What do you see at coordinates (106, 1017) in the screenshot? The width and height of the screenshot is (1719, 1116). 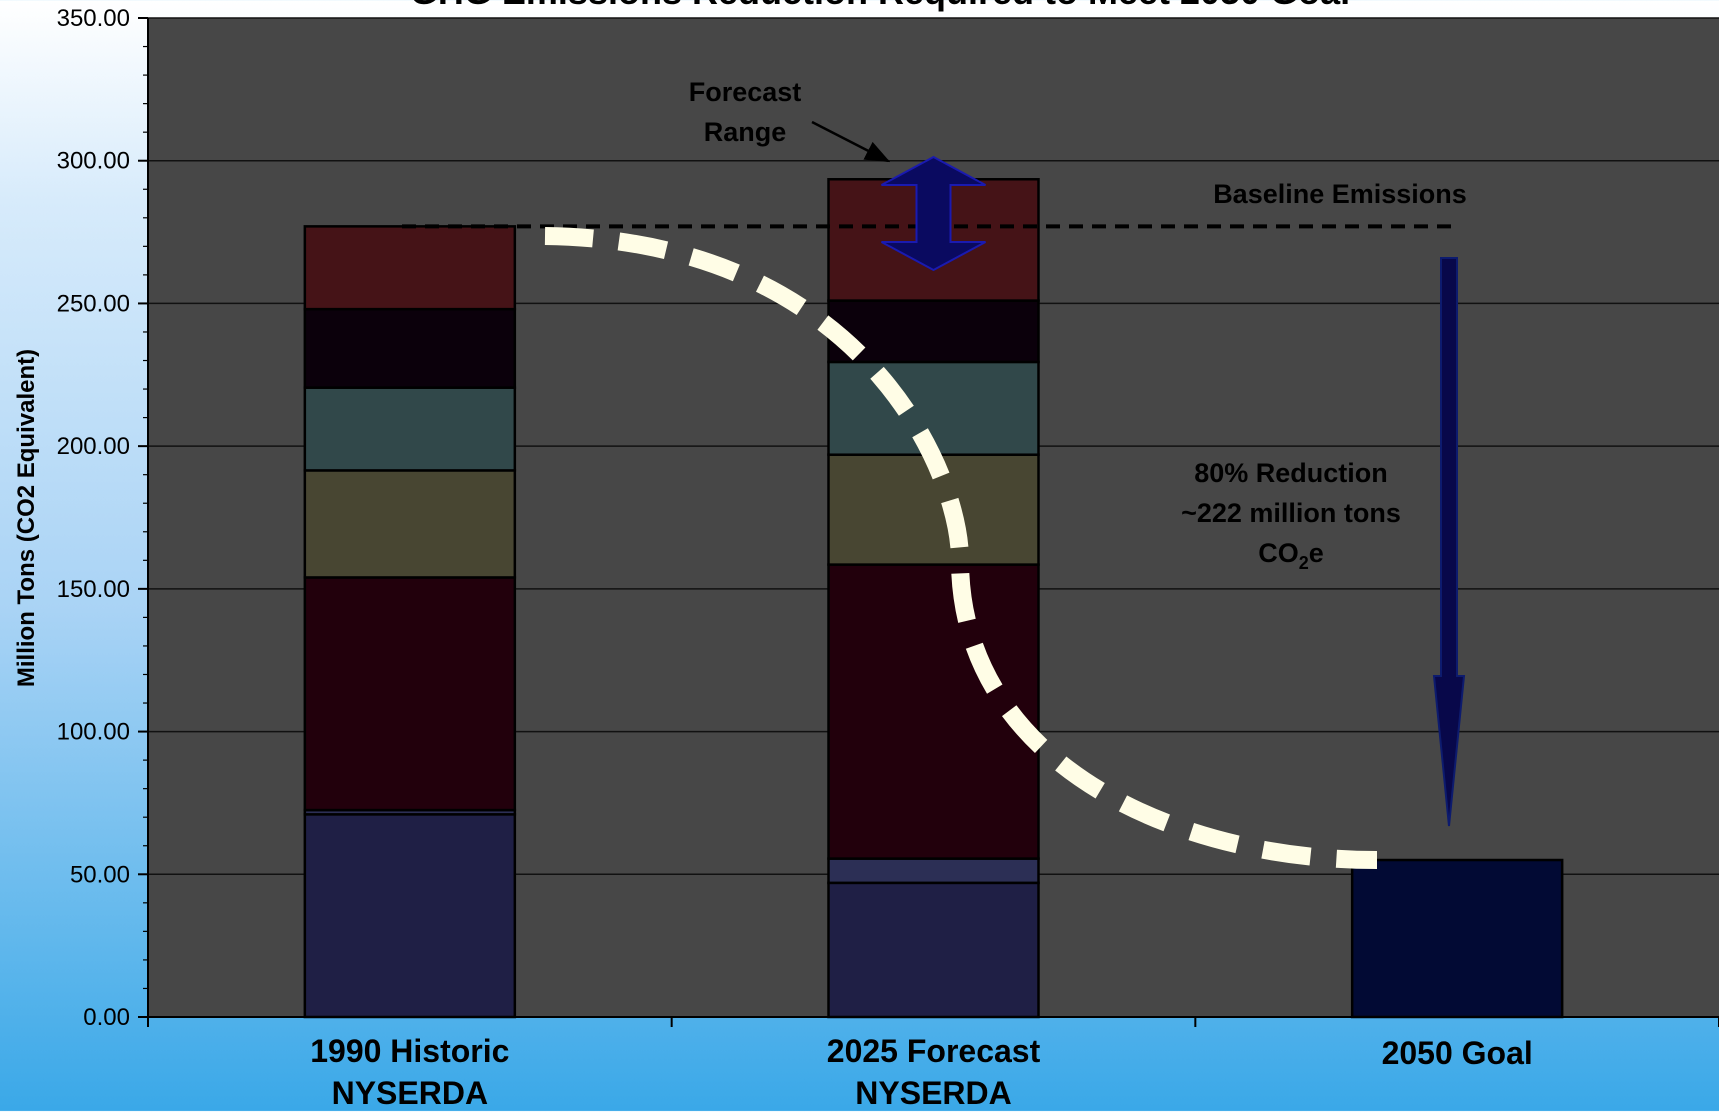 I see `y-tick-label: 0.00` at bounding box center [106, 1017].